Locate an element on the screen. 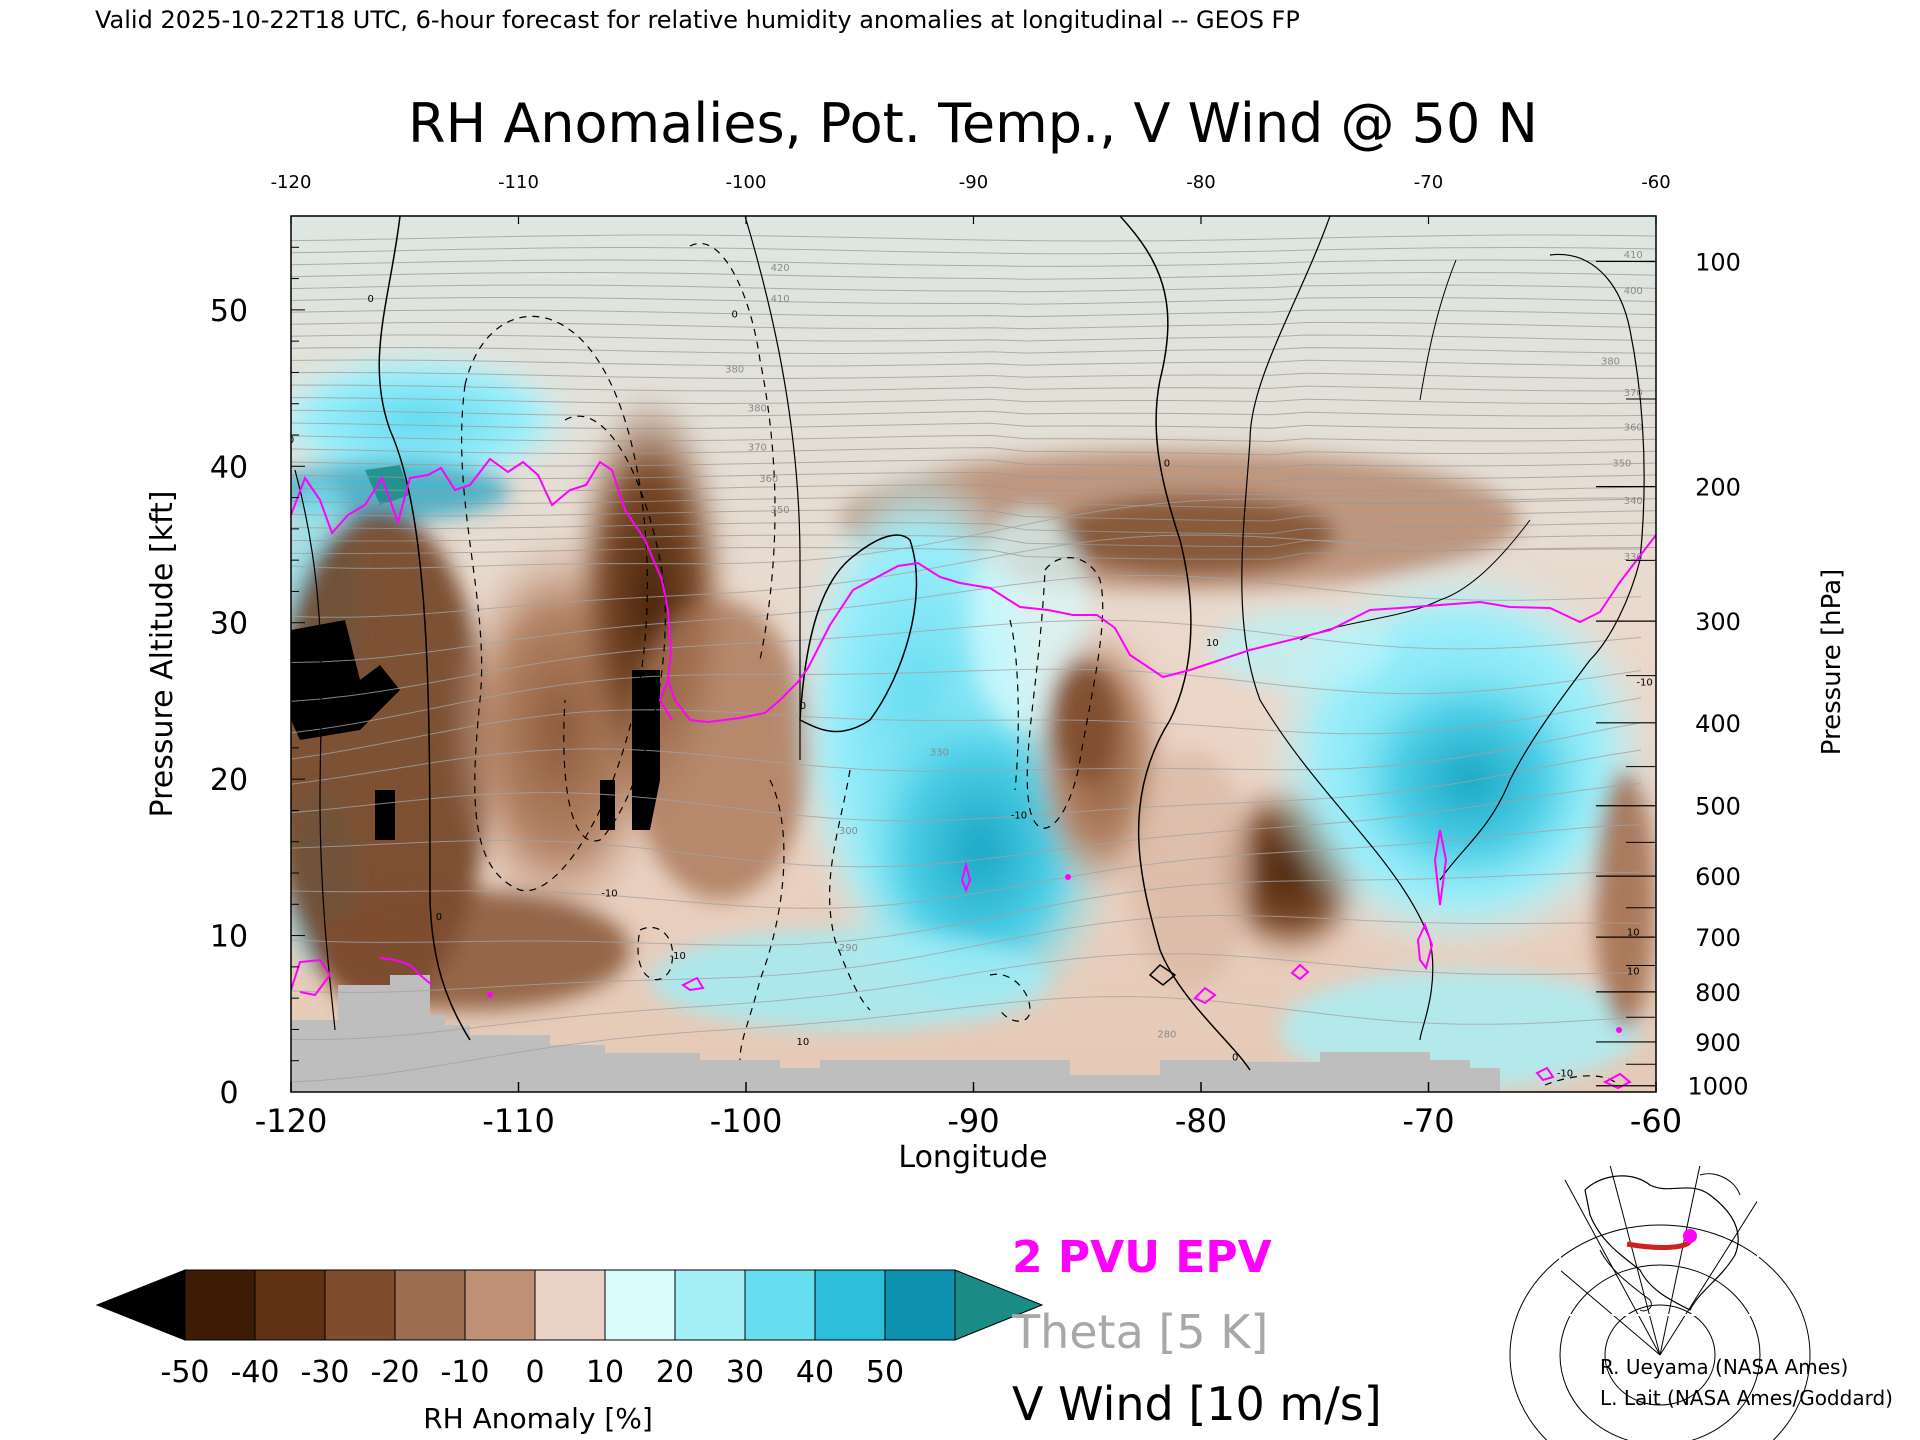 Image resolution: width=1920 pixels, height=1440 pixels. y-axis: 0 10 20 30 40 50 is located at coordinates (257, 678).